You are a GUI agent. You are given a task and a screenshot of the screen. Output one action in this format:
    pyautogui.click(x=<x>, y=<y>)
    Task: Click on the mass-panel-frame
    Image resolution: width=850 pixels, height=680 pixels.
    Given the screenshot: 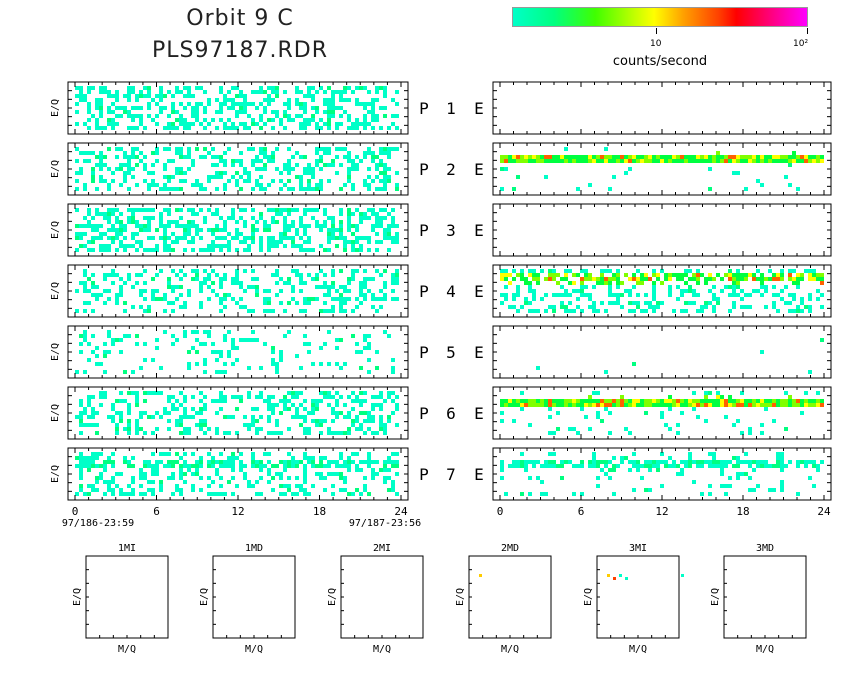 What is the action you would take?
    pyautogui.click(x=510, y=597)
    